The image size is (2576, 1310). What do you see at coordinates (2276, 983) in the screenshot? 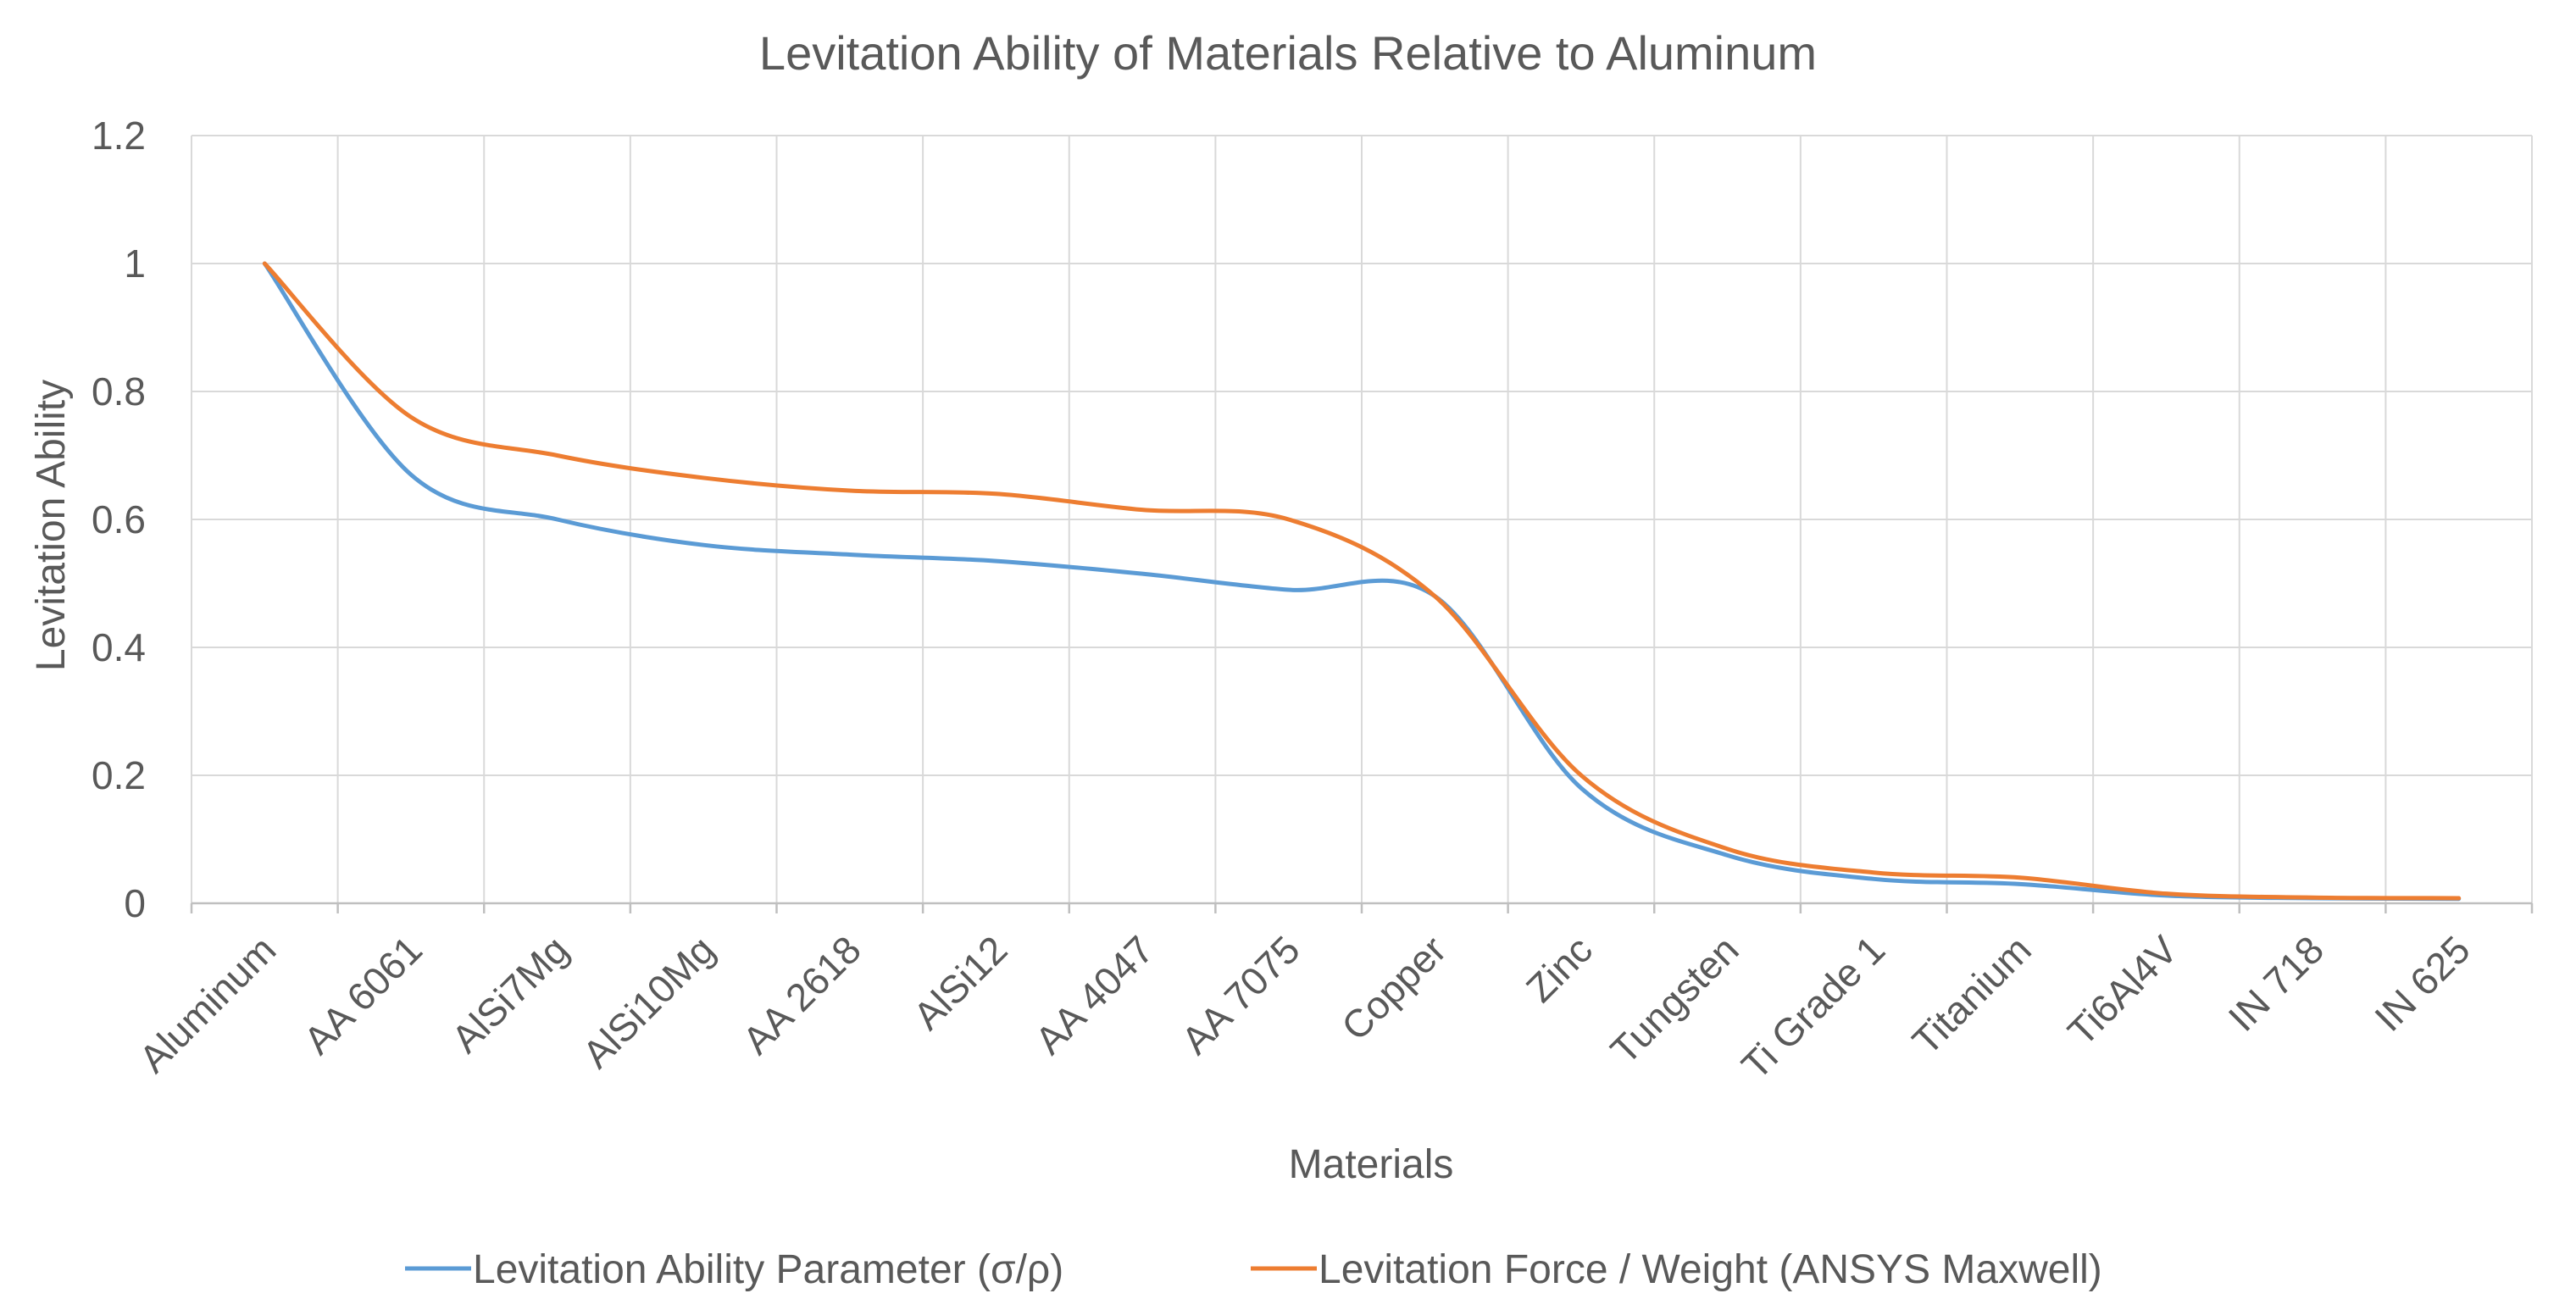
I see `x-tick-label: IN 718` at bounding box center [2276, 983].